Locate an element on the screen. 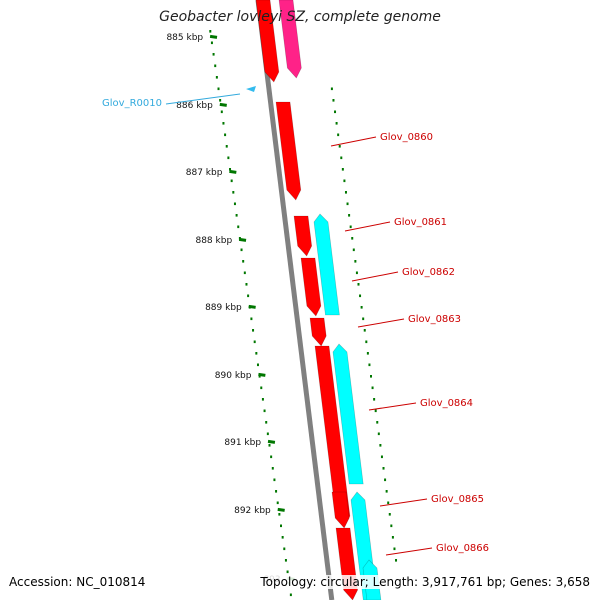 The width and height of the screenshot is (600, 604). rna-marker is located at coordinates (251, 89).